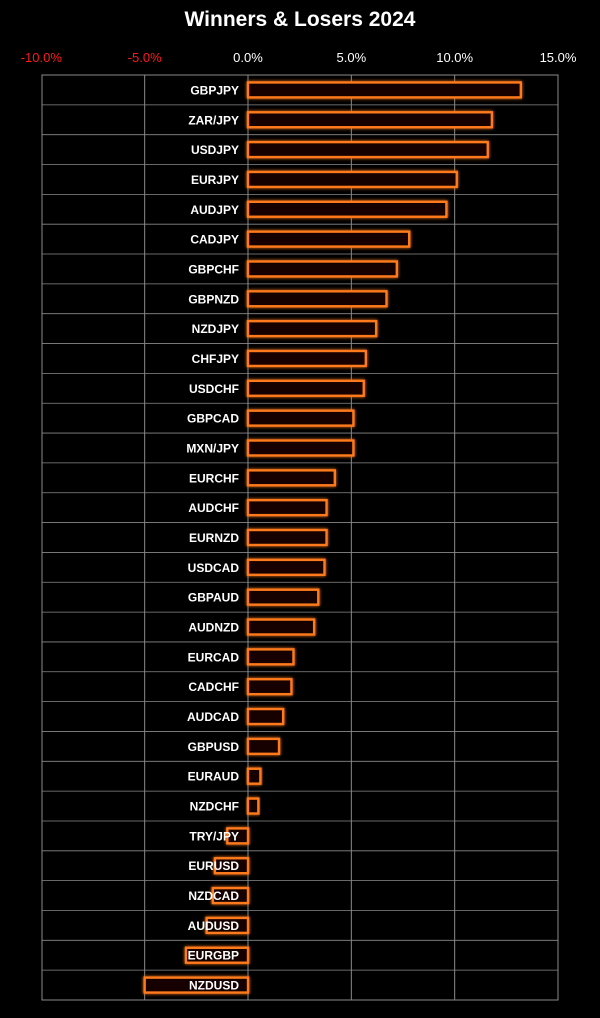  What do you see at coordinates (322, 269) in the screenshot?
I see `bar-gbpchf` at bounding box center [322, 269].